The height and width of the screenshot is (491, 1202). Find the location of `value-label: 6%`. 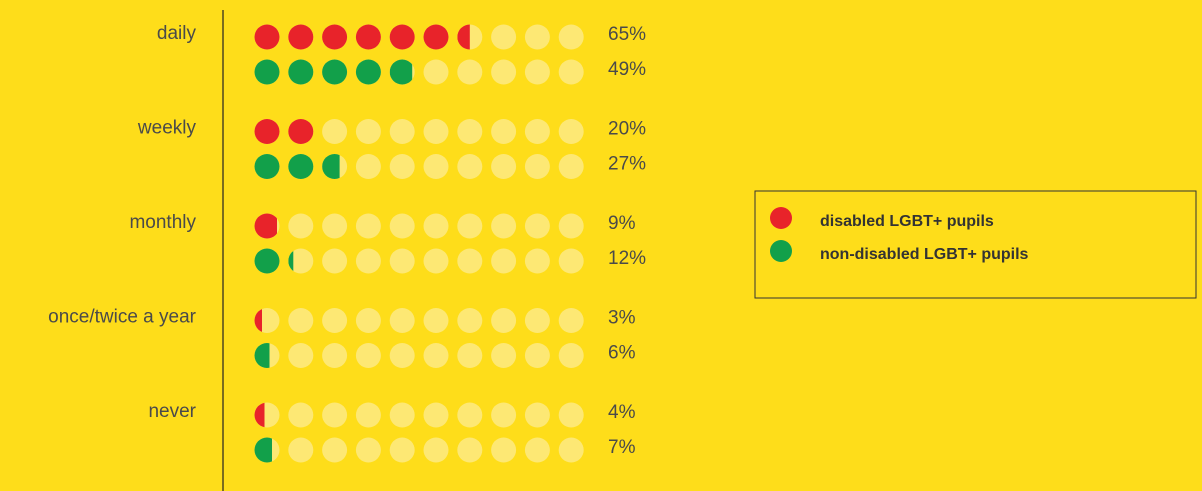

value-label: 6% is located at coordinates (622, 353).